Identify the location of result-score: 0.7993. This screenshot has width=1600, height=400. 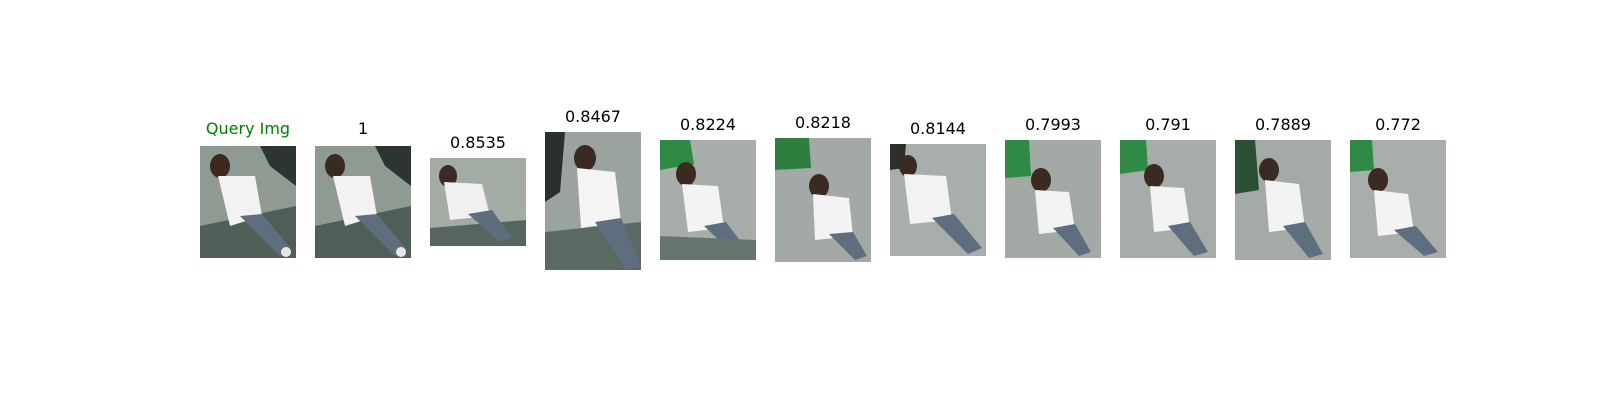
(1053, 124).